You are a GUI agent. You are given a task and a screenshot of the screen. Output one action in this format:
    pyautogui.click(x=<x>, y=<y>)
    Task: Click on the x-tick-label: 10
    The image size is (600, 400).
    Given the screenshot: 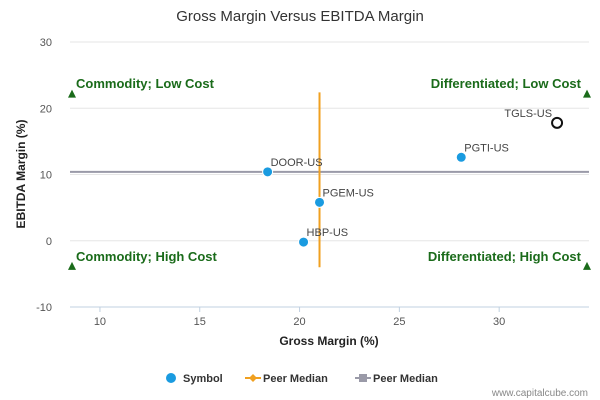 What is the action you would take?
    pyautogui.click(x=100, y=322)
    